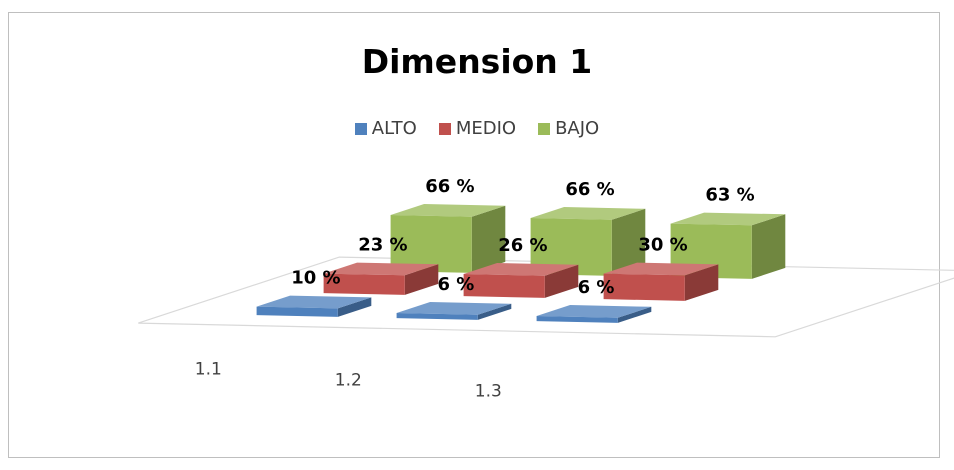 Image resolution: width=954 pixels, height=470 pixels. I want to click on legend-label-medio: MEDIO, so click(486, 128).